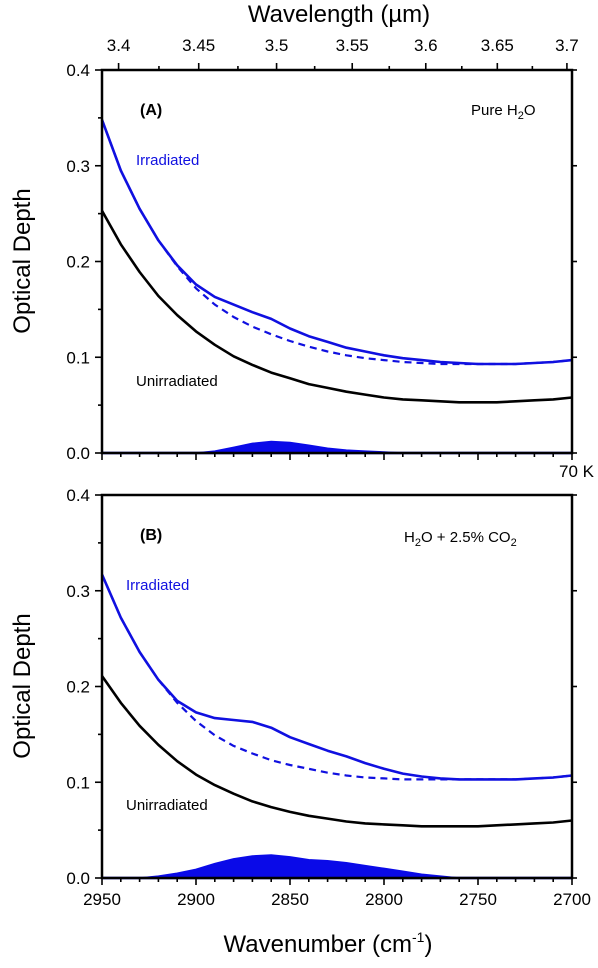  I want to click on panel-b-ytick-label: 0.1, so click(78, 782).